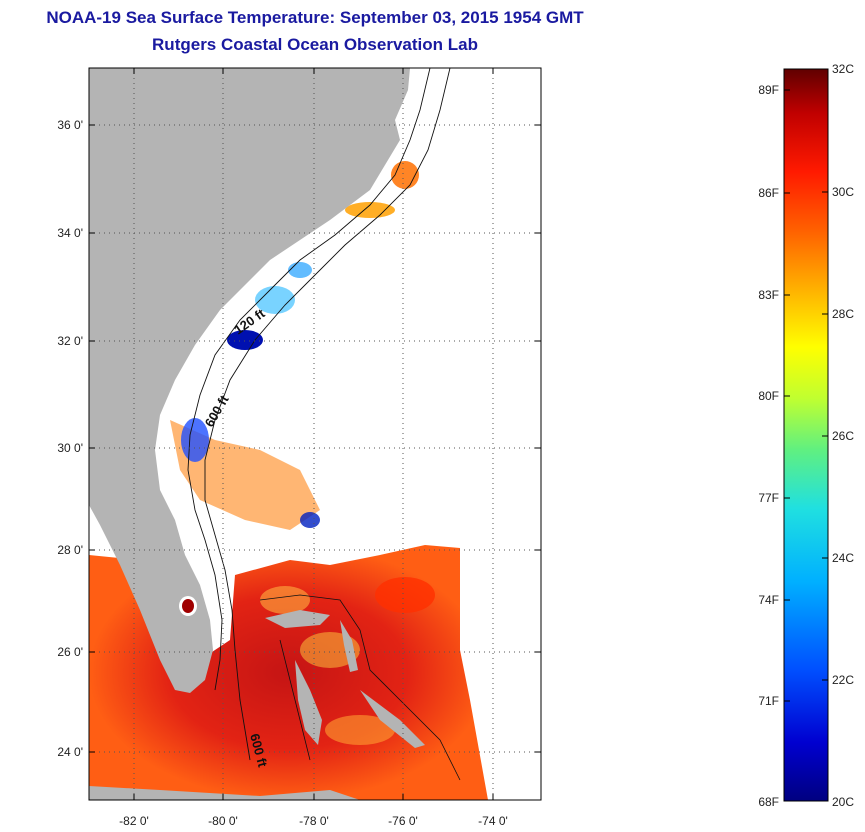 This screenshot has width=865, height=832. I want to click on lat-tick-label: 28 0', so click(70, 550).